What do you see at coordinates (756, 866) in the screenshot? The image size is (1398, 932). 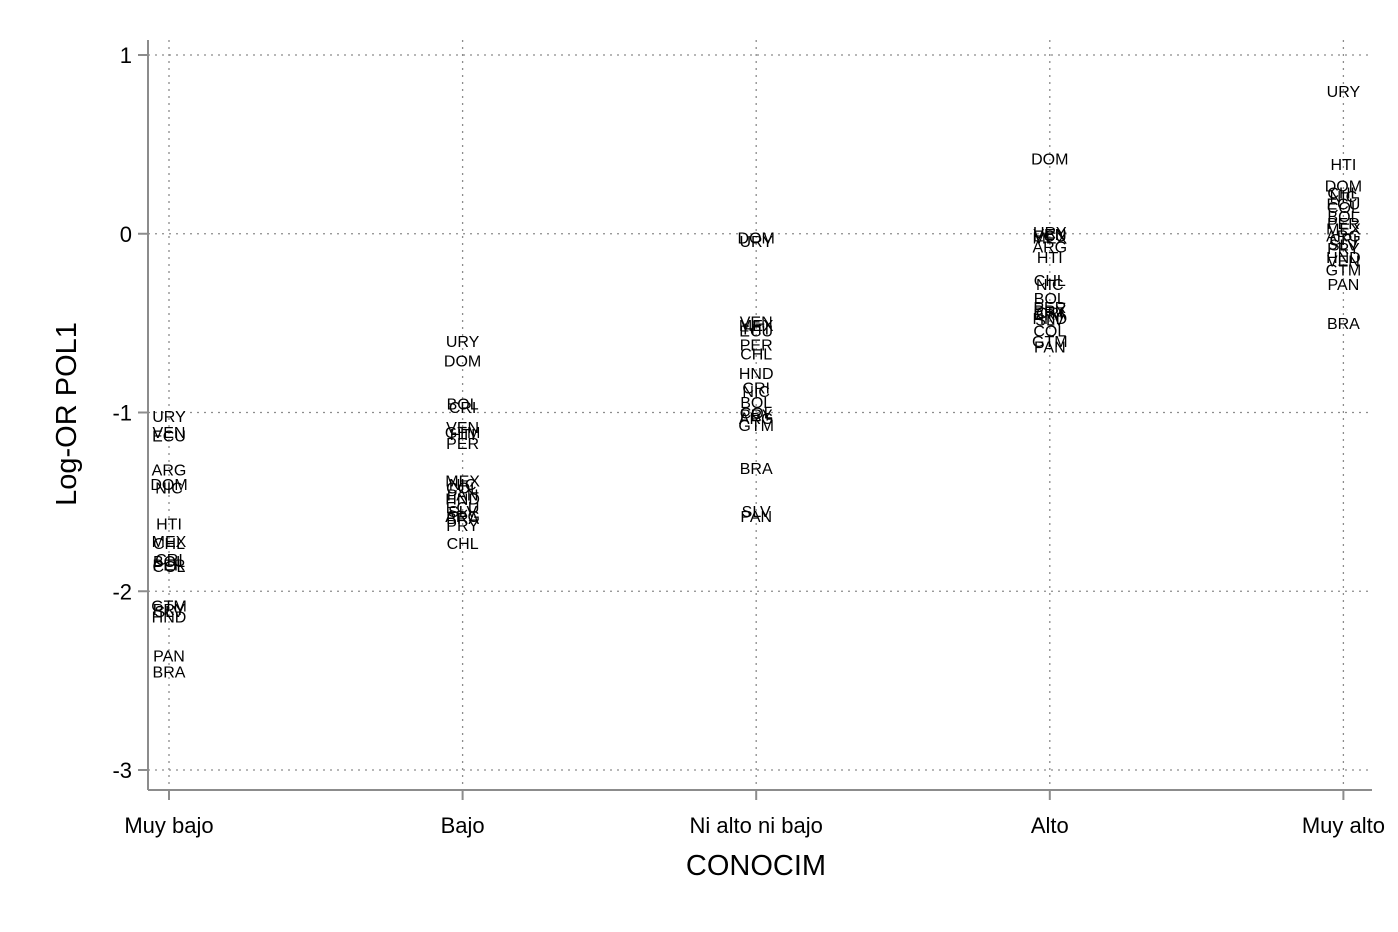 I see `x-axis-title: CONOCIM` at bounding box center [756, 866].